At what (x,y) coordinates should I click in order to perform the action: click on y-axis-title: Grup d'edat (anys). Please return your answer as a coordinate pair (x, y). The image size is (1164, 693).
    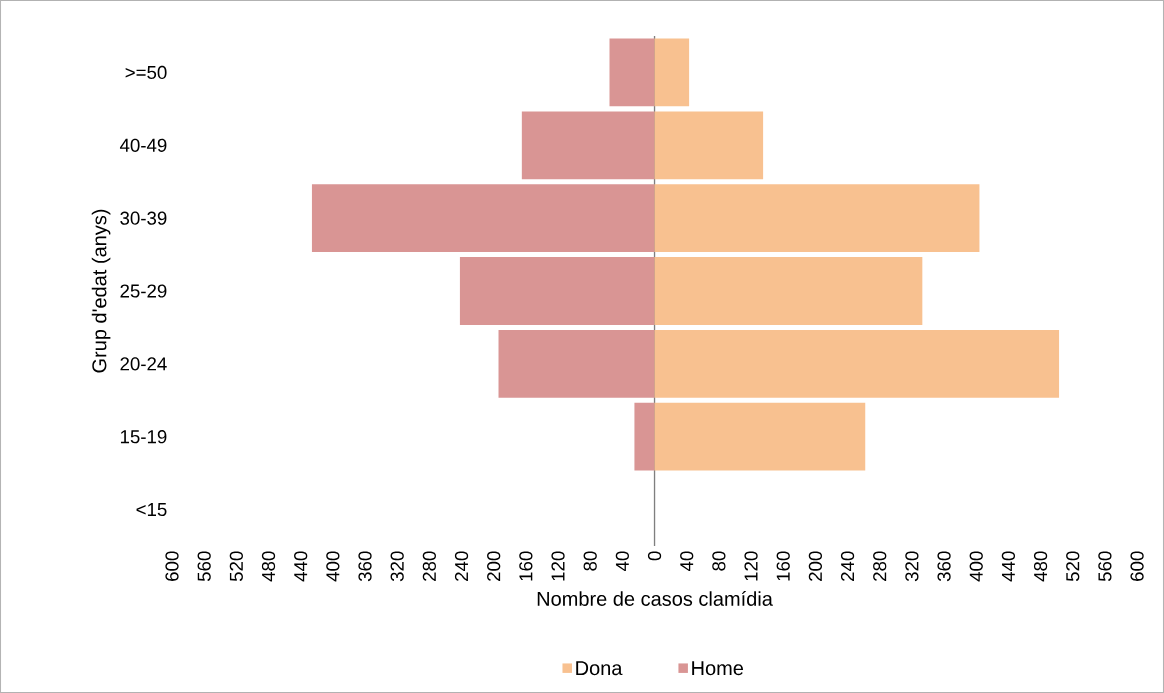
    Looking at the image, I should click on (101, 291).